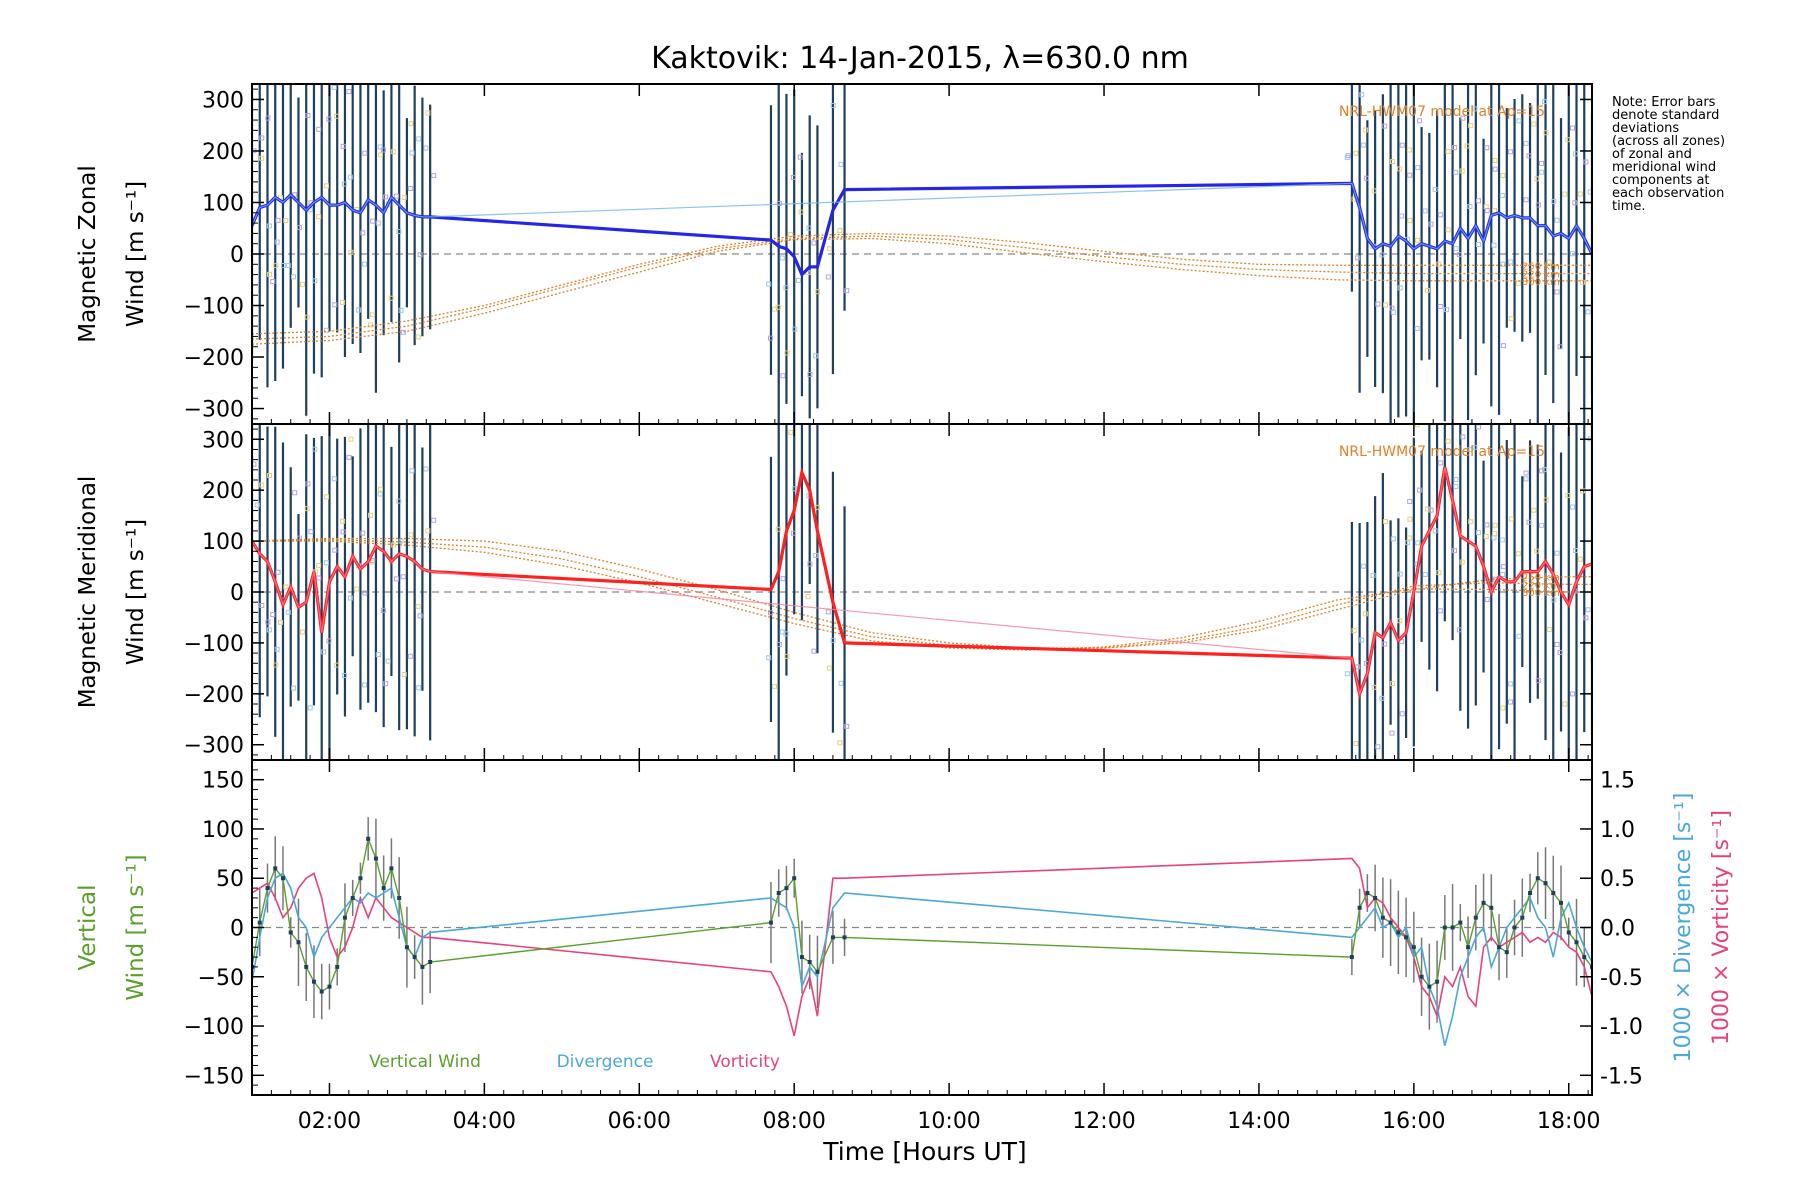  What do you see at coordinates (223, 491) in the screenshot?
I see `y-tick-label: 200` at bounding box center [223, 491].